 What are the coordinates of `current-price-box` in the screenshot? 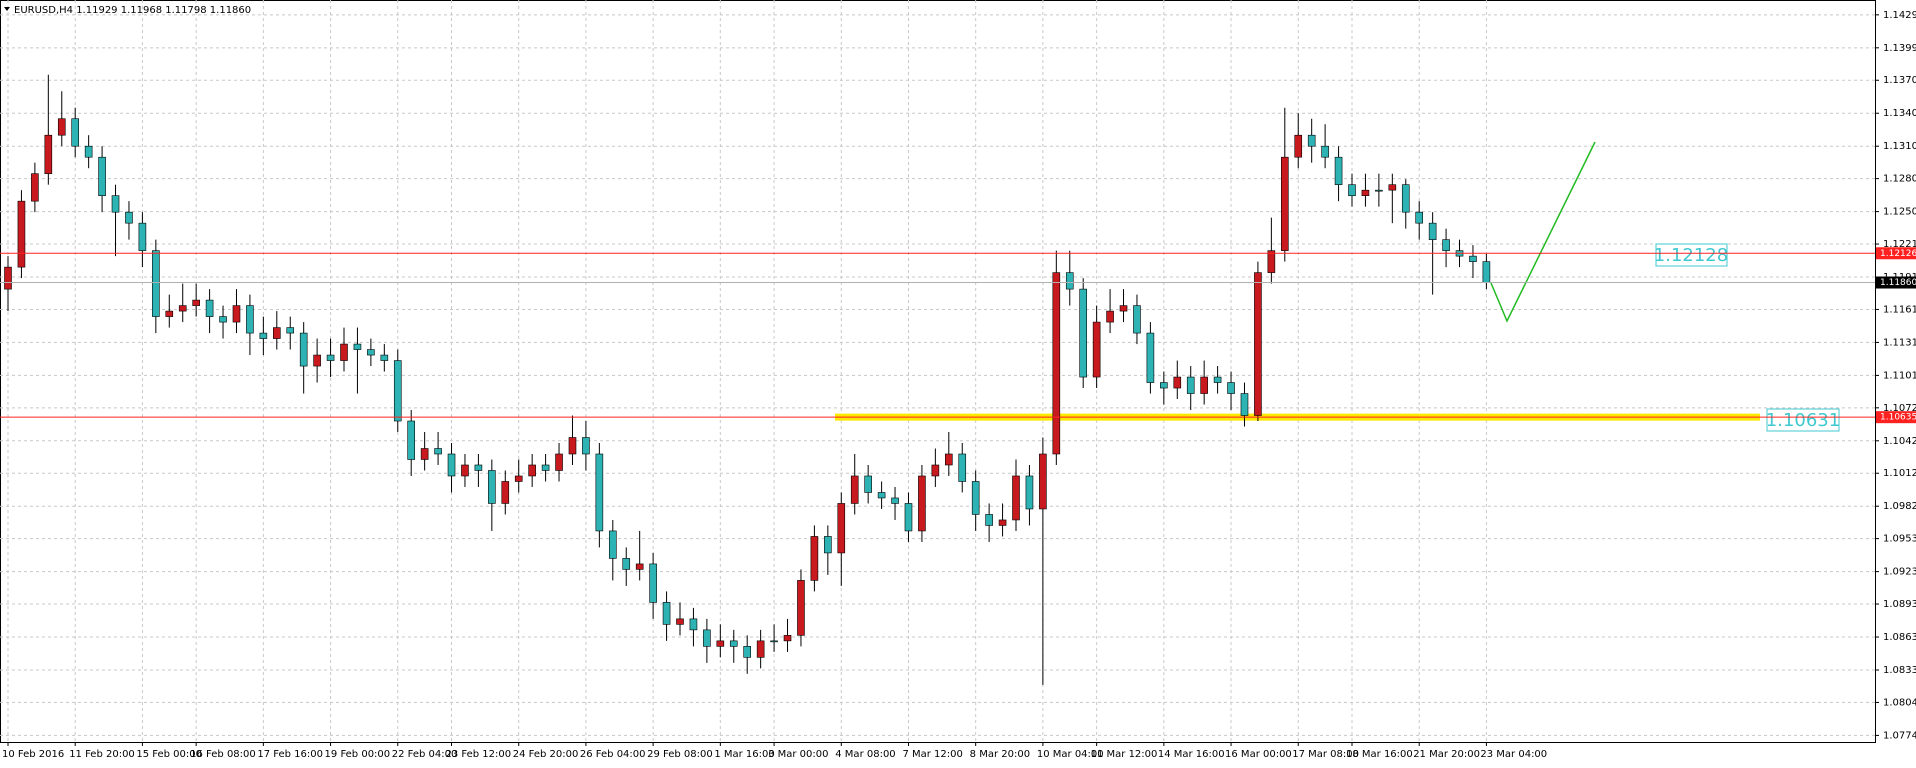 It's located at (1896, 282).